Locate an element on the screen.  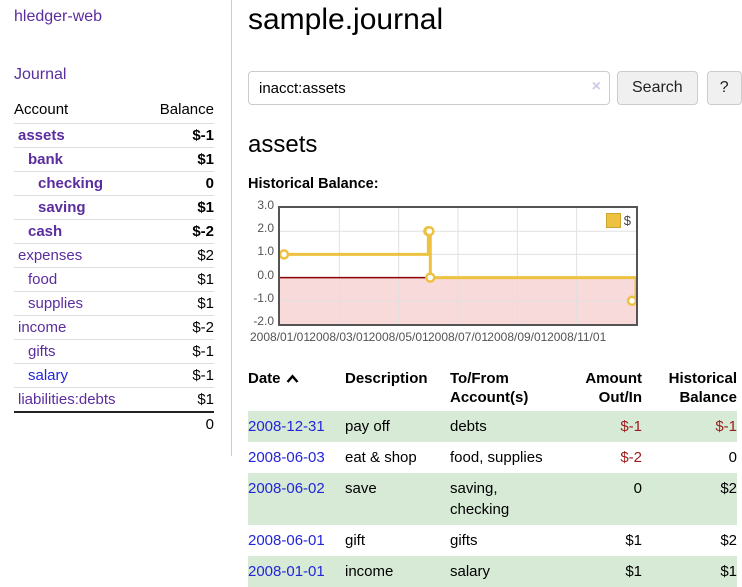
account-row: cash $-2 is located at coordinates (114, 231).